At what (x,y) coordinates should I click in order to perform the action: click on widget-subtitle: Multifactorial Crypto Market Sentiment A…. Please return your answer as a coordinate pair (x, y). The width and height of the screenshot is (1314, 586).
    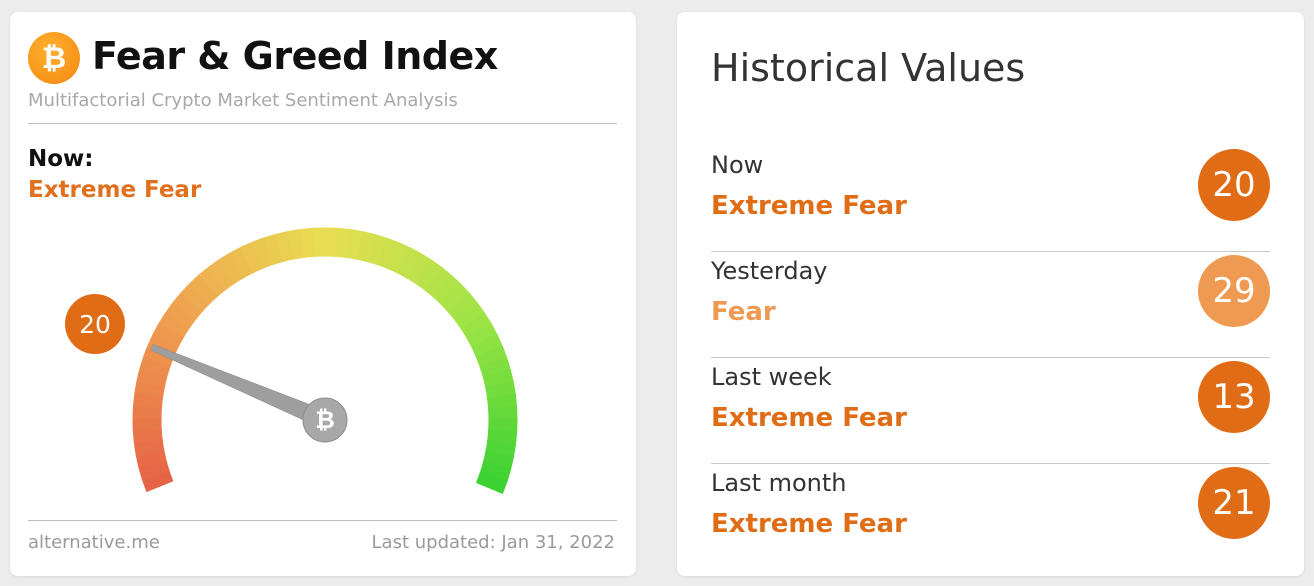
    Looking at the image, I should click on (243, 100).